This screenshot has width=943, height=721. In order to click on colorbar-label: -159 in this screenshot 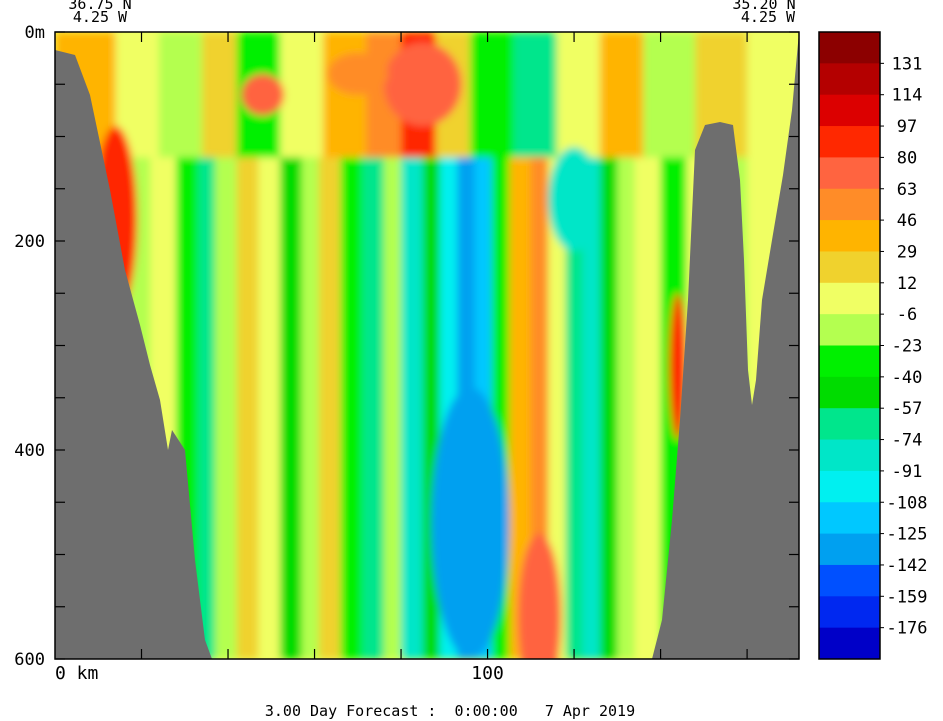, I will do `click(907, 597)`.